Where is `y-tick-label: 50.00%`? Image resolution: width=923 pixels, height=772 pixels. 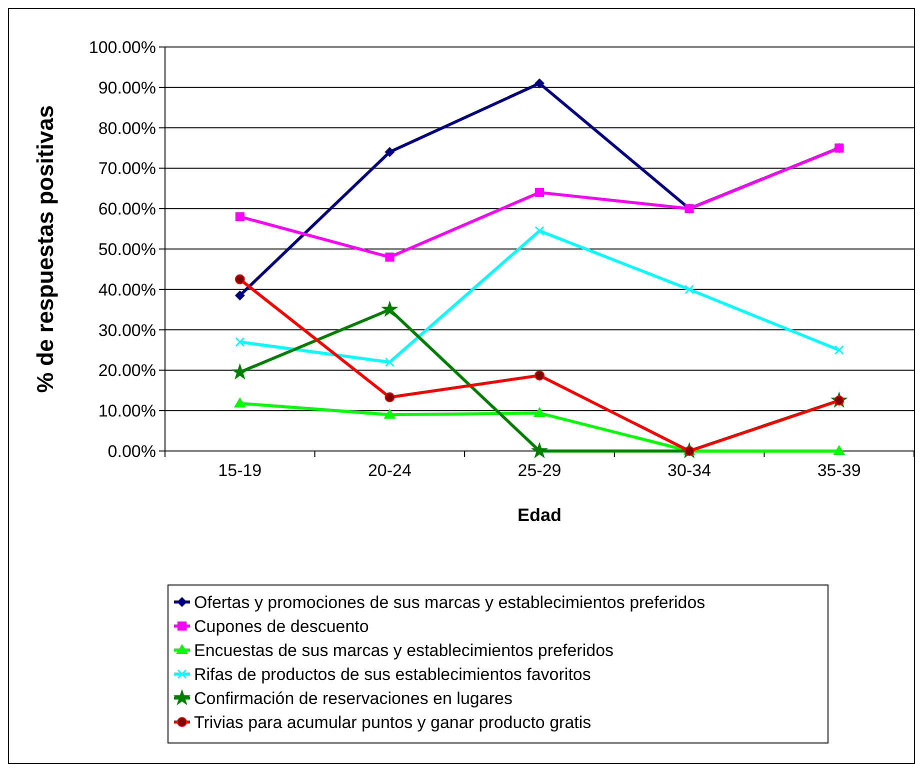
y-tick-label: 50.00% is located at coordinates (127, 249).